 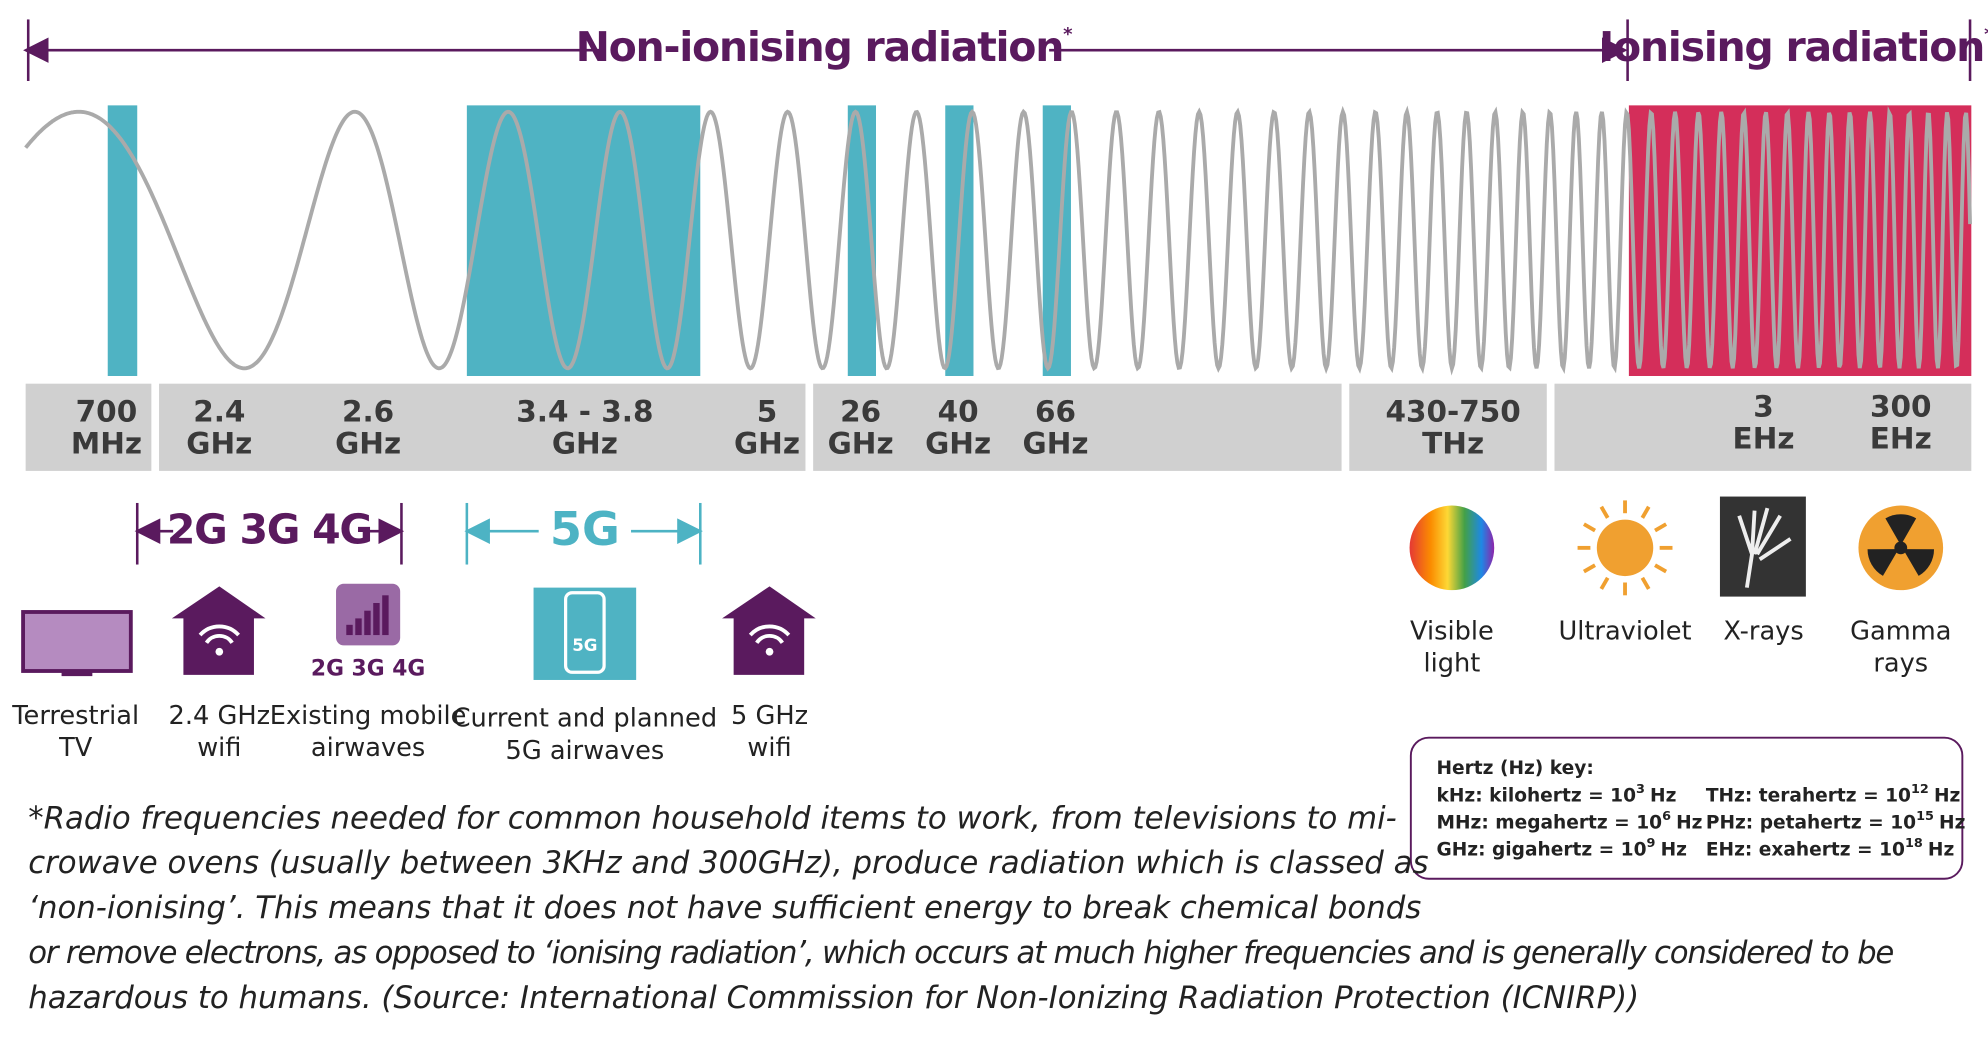 I want to click on key-item: kHz: kilohertz = 103 Hz, so click(x=1556, y=793).